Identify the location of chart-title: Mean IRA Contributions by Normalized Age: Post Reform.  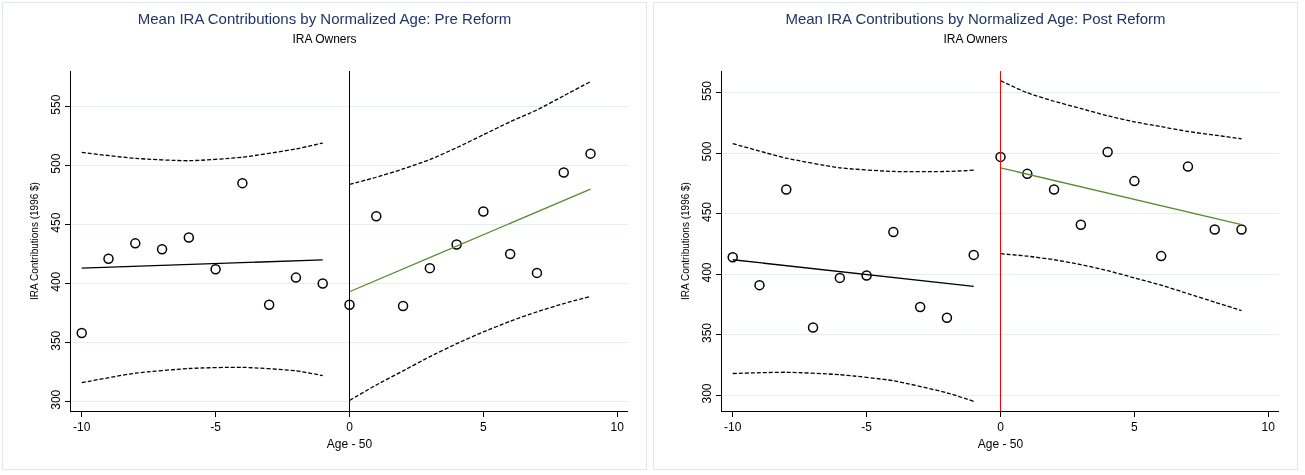
(975, 18).